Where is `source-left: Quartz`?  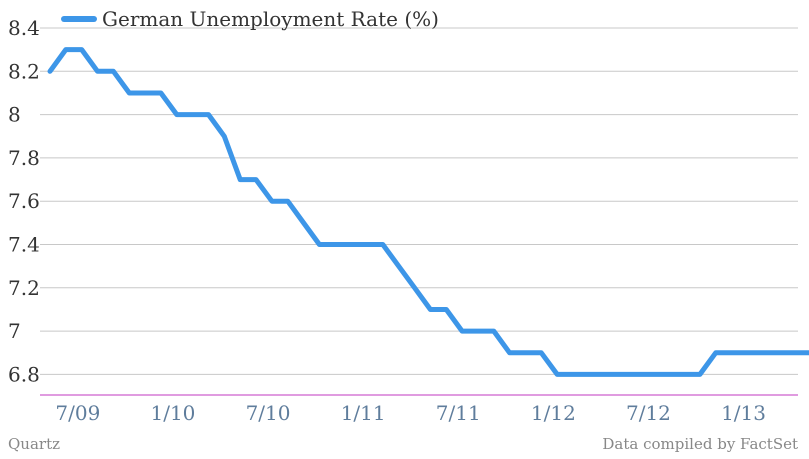
source-left: Quartz is located at coordinates (34, 444).